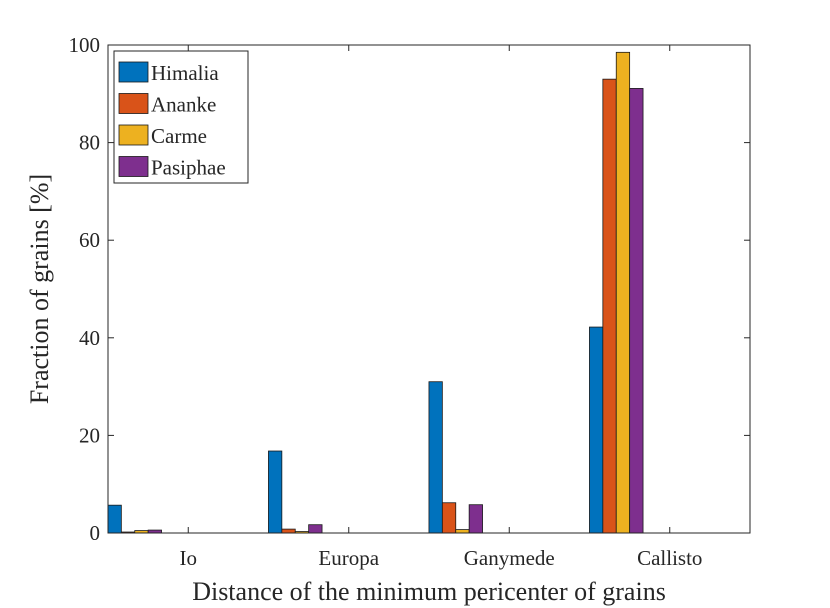  I want to click on bar-himalia-europa, so click(275, 492).